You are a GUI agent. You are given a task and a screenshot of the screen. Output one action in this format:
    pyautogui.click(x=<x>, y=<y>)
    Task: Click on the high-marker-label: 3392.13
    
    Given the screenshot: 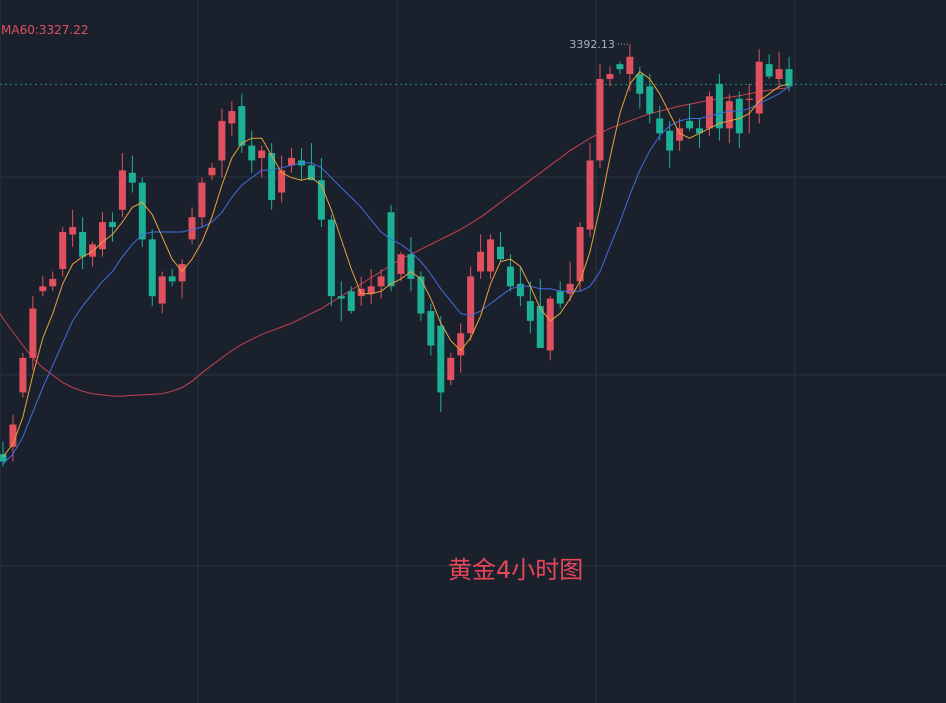 What is the action you would take?
    pyautogui.click(x=592, y=44)
    